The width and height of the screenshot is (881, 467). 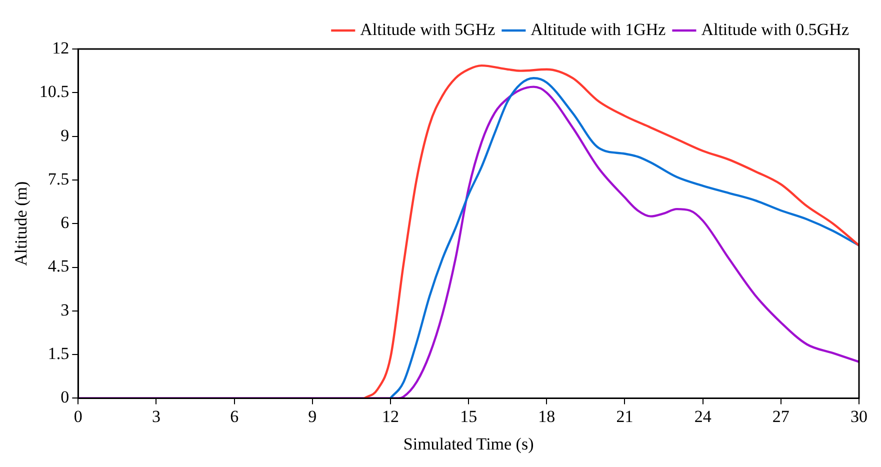 I want to click on x-tick-label: 18, so click(x=547, y=416).